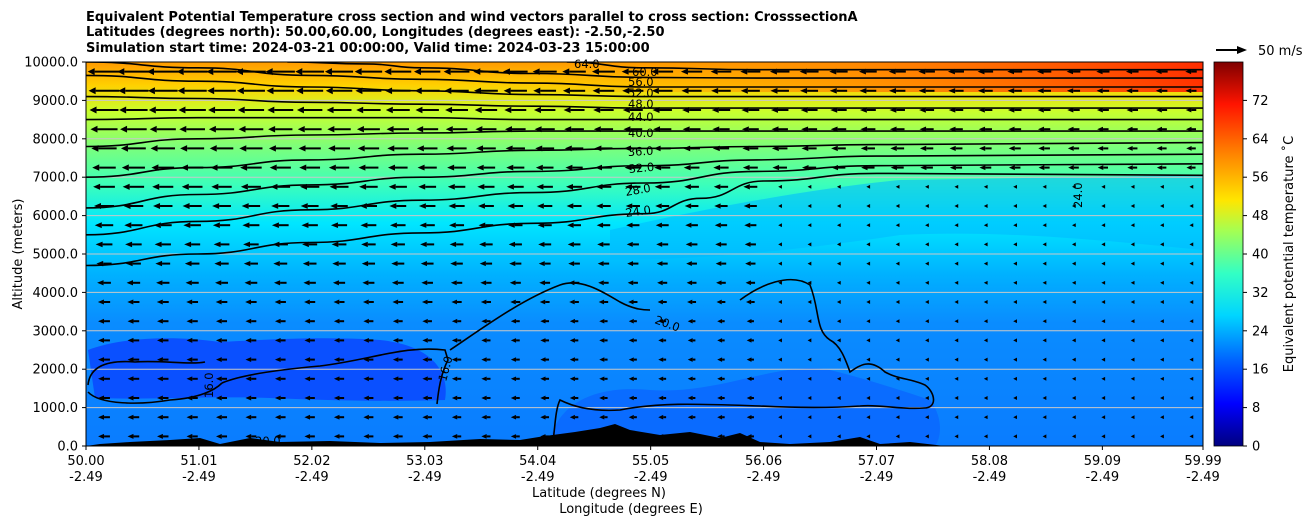 The width and height of the screenshot is (1308, 526). Describe the element at coordinates (989, 461) in the screenshot. I see `x-tick-label-latitude: 58.08` at that location.